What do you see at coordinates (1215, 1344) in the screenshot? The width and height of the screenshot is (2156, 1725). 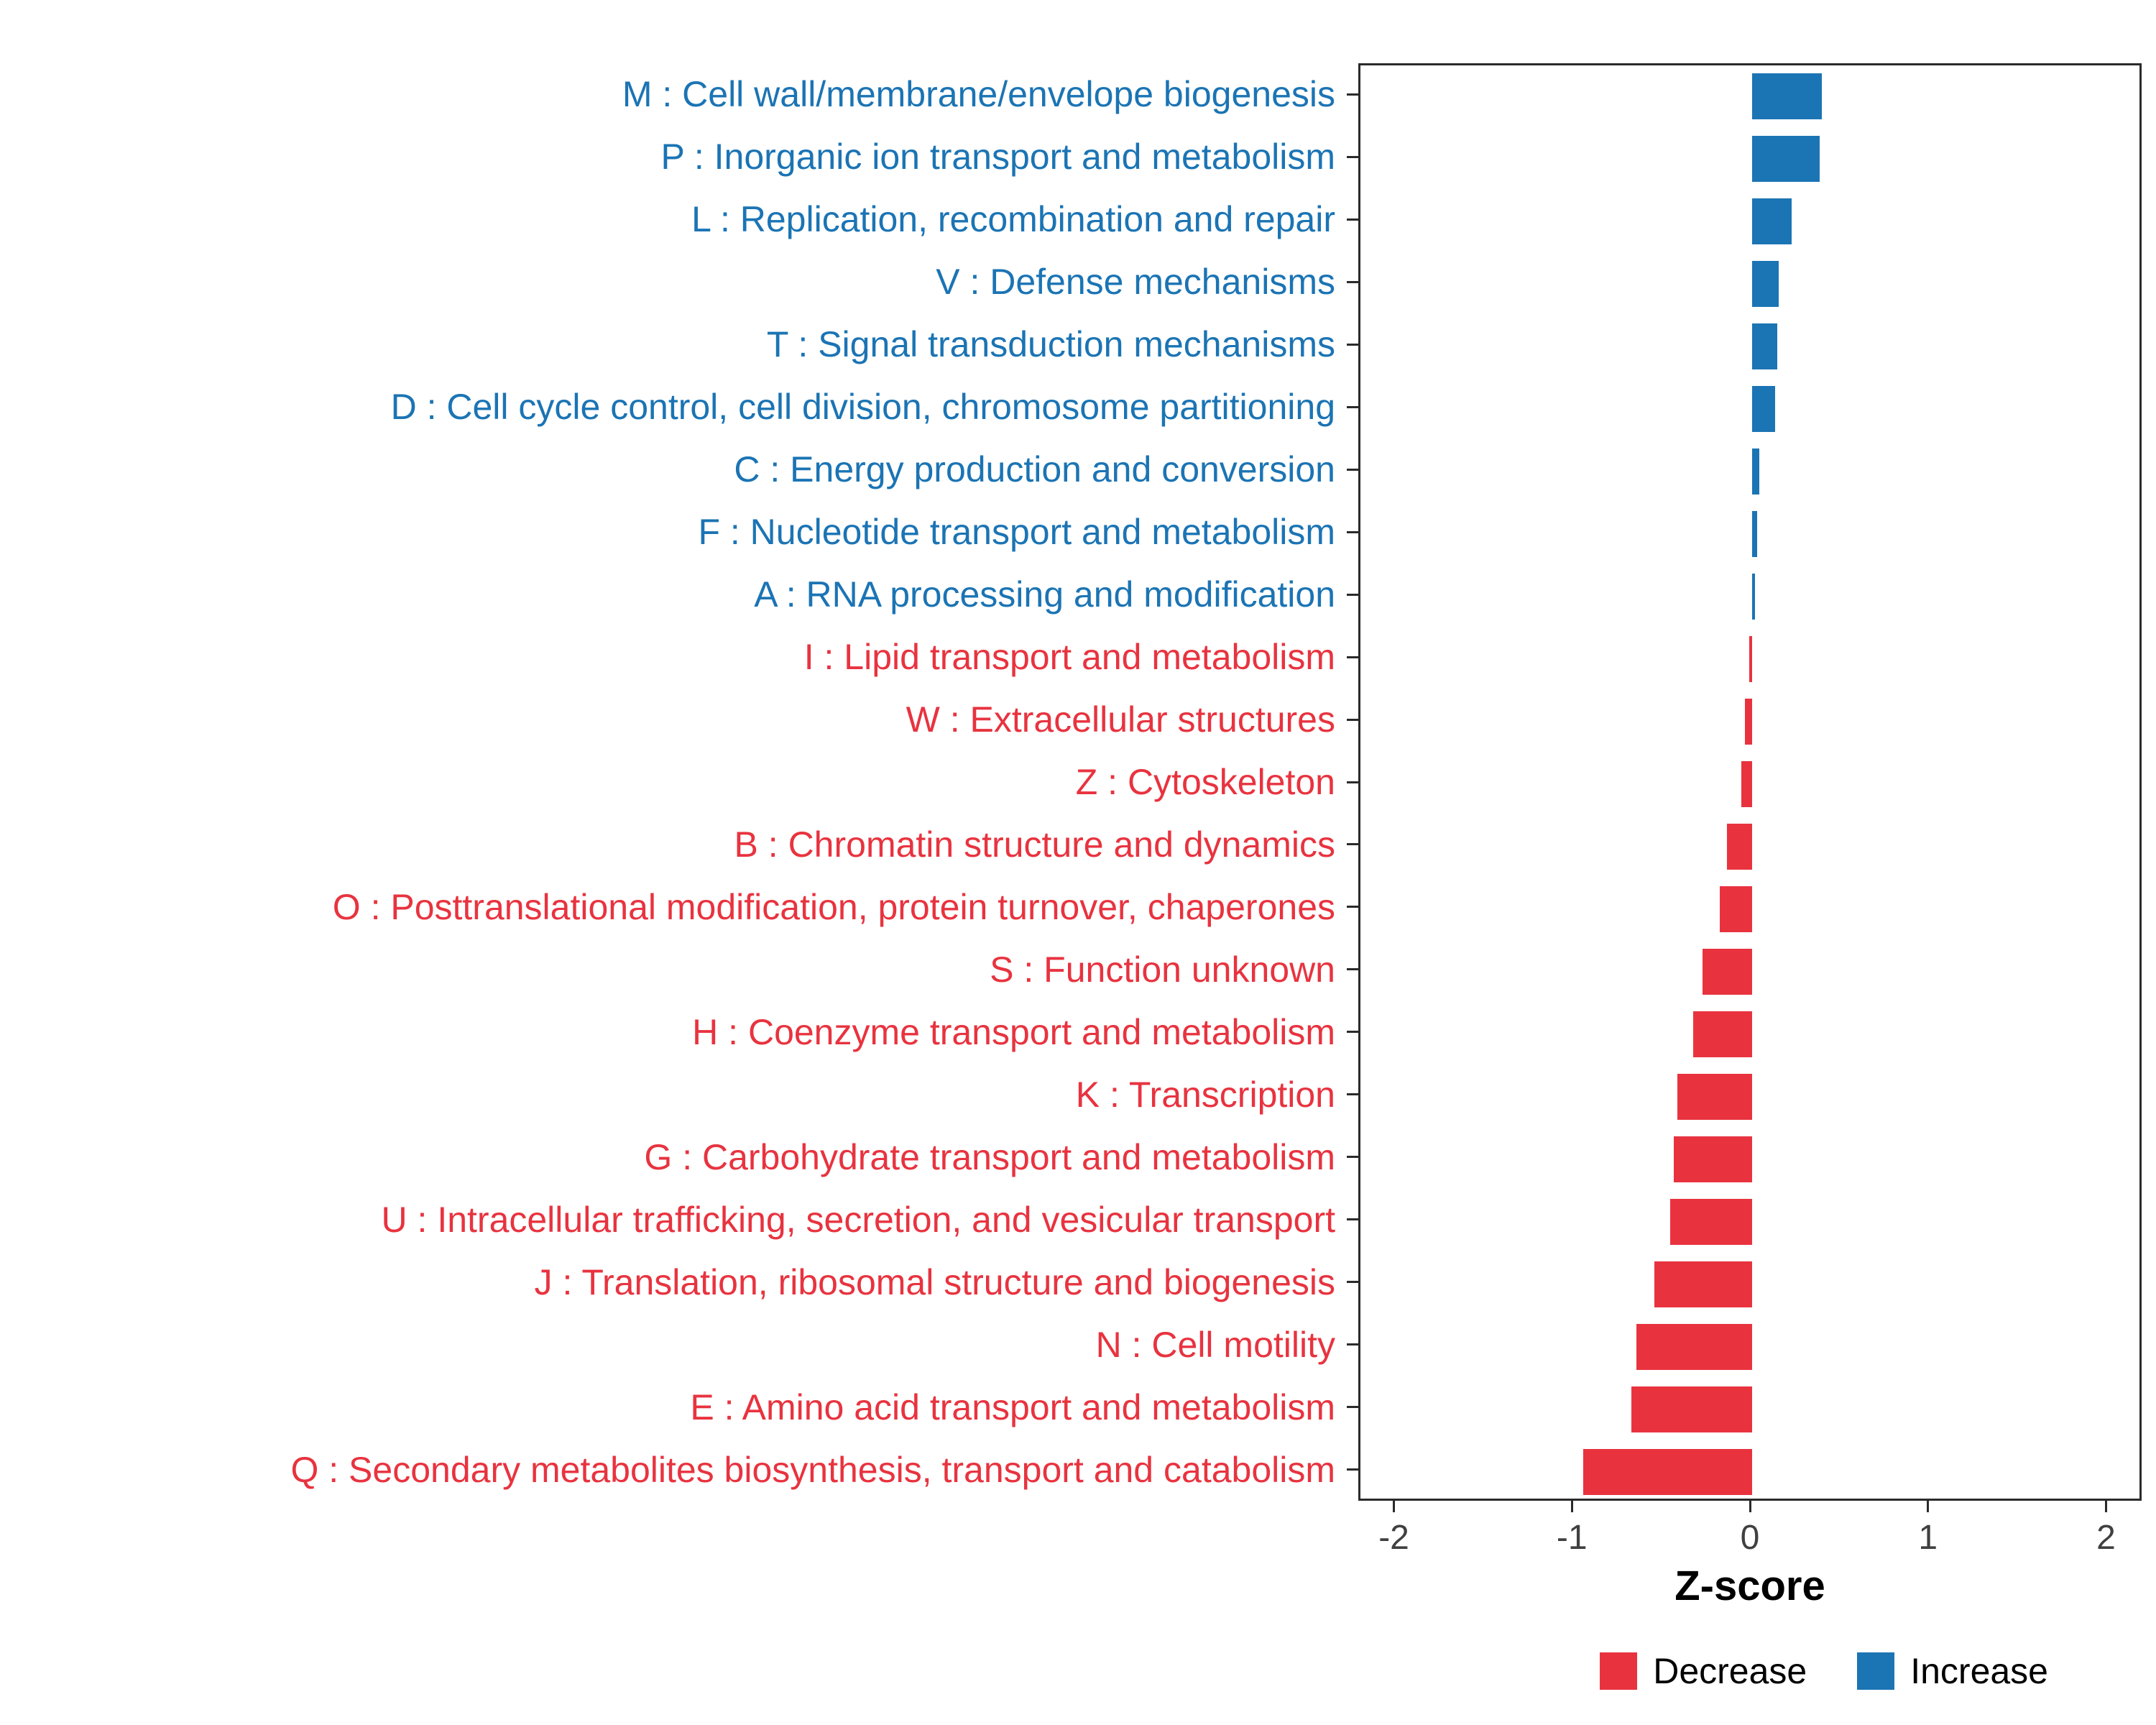 I see `category-label: N : Cell motility` at bounding box center [1215, 1344].